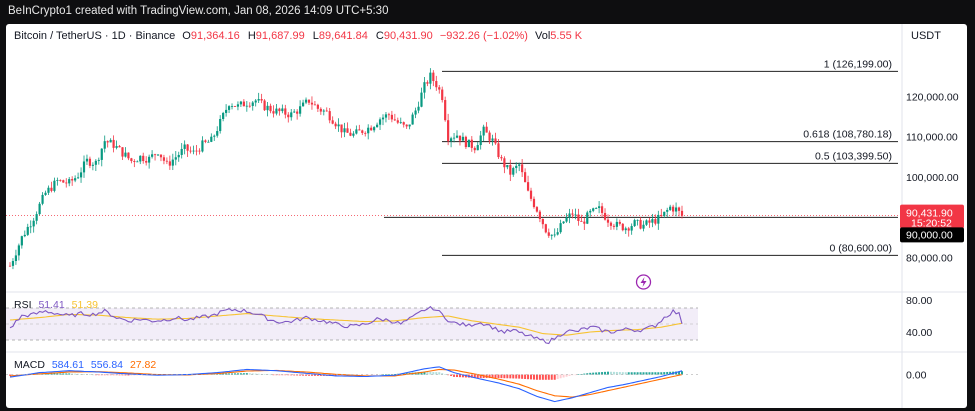  Describe the element at coordinates (926, 36) in the screenshot. I see `currency-label: USDT` at that location.